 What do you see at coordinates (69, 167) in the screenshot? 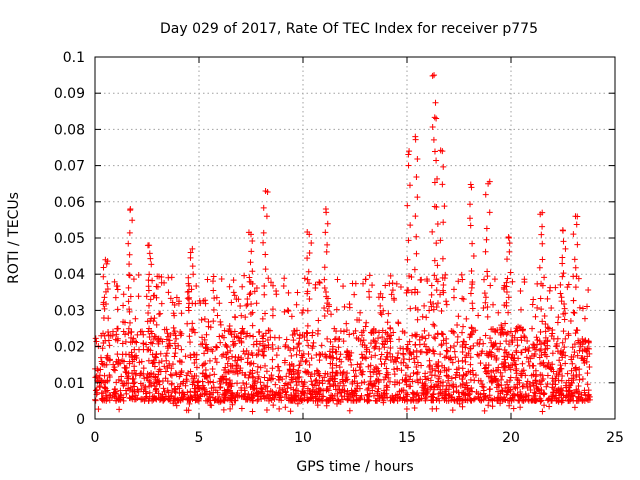
I see `y-tick-label: 0.07` at bounding box center [69, 167].